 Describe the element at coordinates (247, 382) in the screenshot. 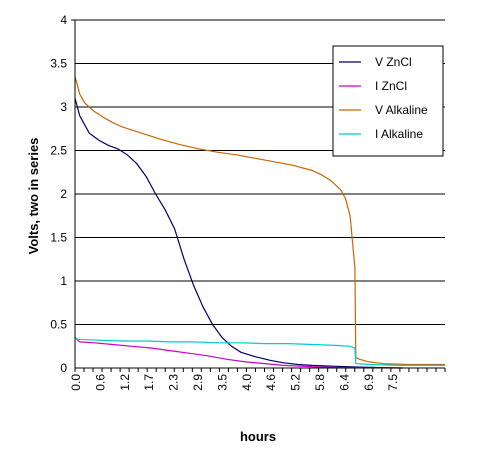

I see `x-tick-label: 4.0` at that location.